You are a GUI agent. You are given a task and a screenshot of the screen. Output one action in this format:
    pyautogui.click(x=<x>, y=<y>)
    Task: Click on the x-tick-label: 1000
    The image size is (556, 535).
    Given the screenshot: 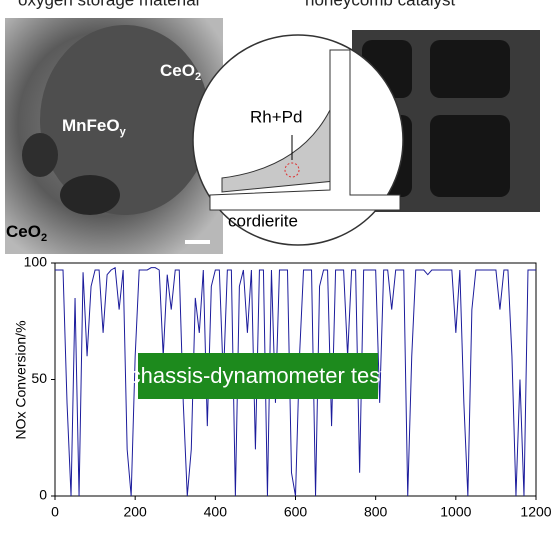 What is the action you would take?
    pyautogui.click(x=455, y=512)
    